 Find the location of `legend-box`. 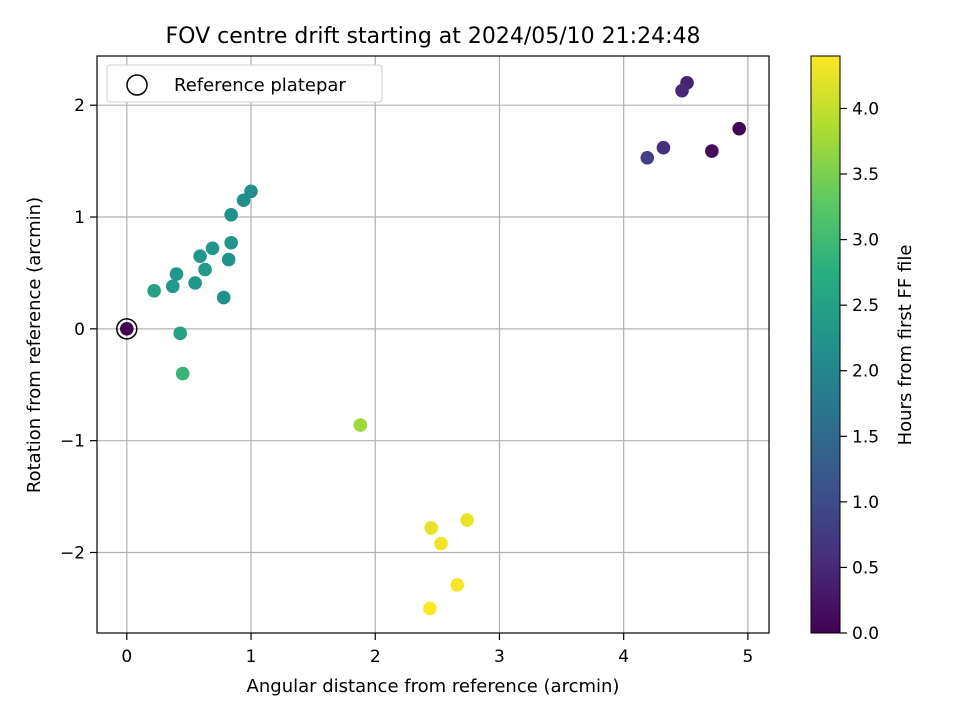

legend-box is located at coordinates (244, 83).